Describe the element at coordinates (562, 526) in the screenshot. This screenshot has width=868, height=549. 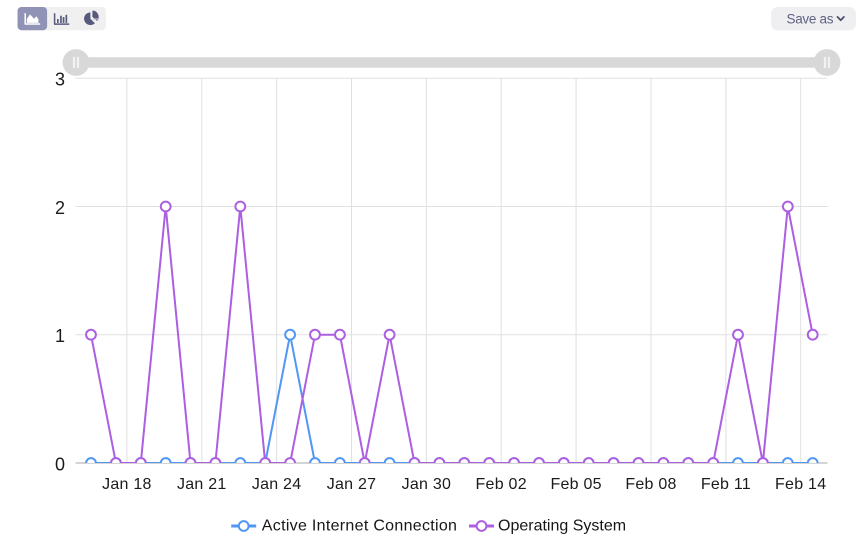
I see `svg-text: Operating System` at that location.